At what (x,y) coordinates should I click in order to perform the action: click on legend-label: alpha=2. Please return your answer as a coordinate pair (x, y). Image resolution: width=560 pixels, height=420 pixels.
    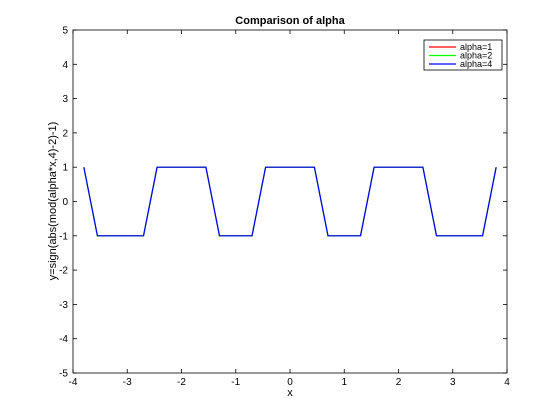
    Looking at the image, I should click on (476, 56).